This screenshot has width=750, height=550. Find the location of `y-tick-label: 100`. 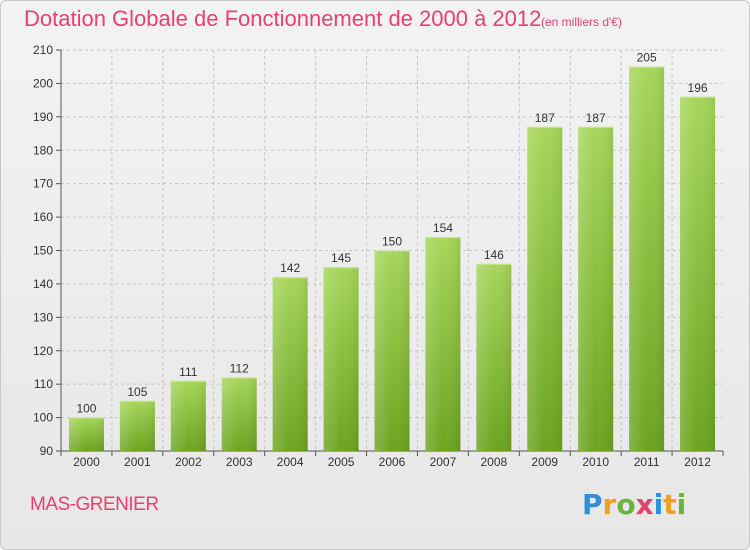

y-tick-label: 100 is located at coordinates (43, 418).